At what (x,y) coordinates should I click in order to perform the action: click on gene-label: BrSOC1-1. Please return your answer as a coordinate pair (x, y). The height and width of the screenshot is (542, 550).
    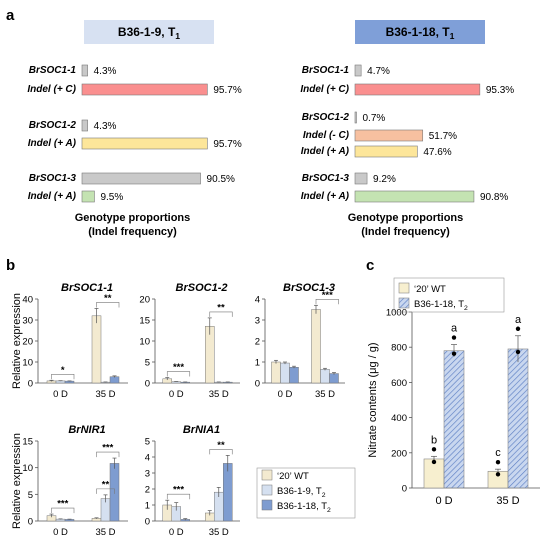
    Looking at the image, I should click on (326, 70).